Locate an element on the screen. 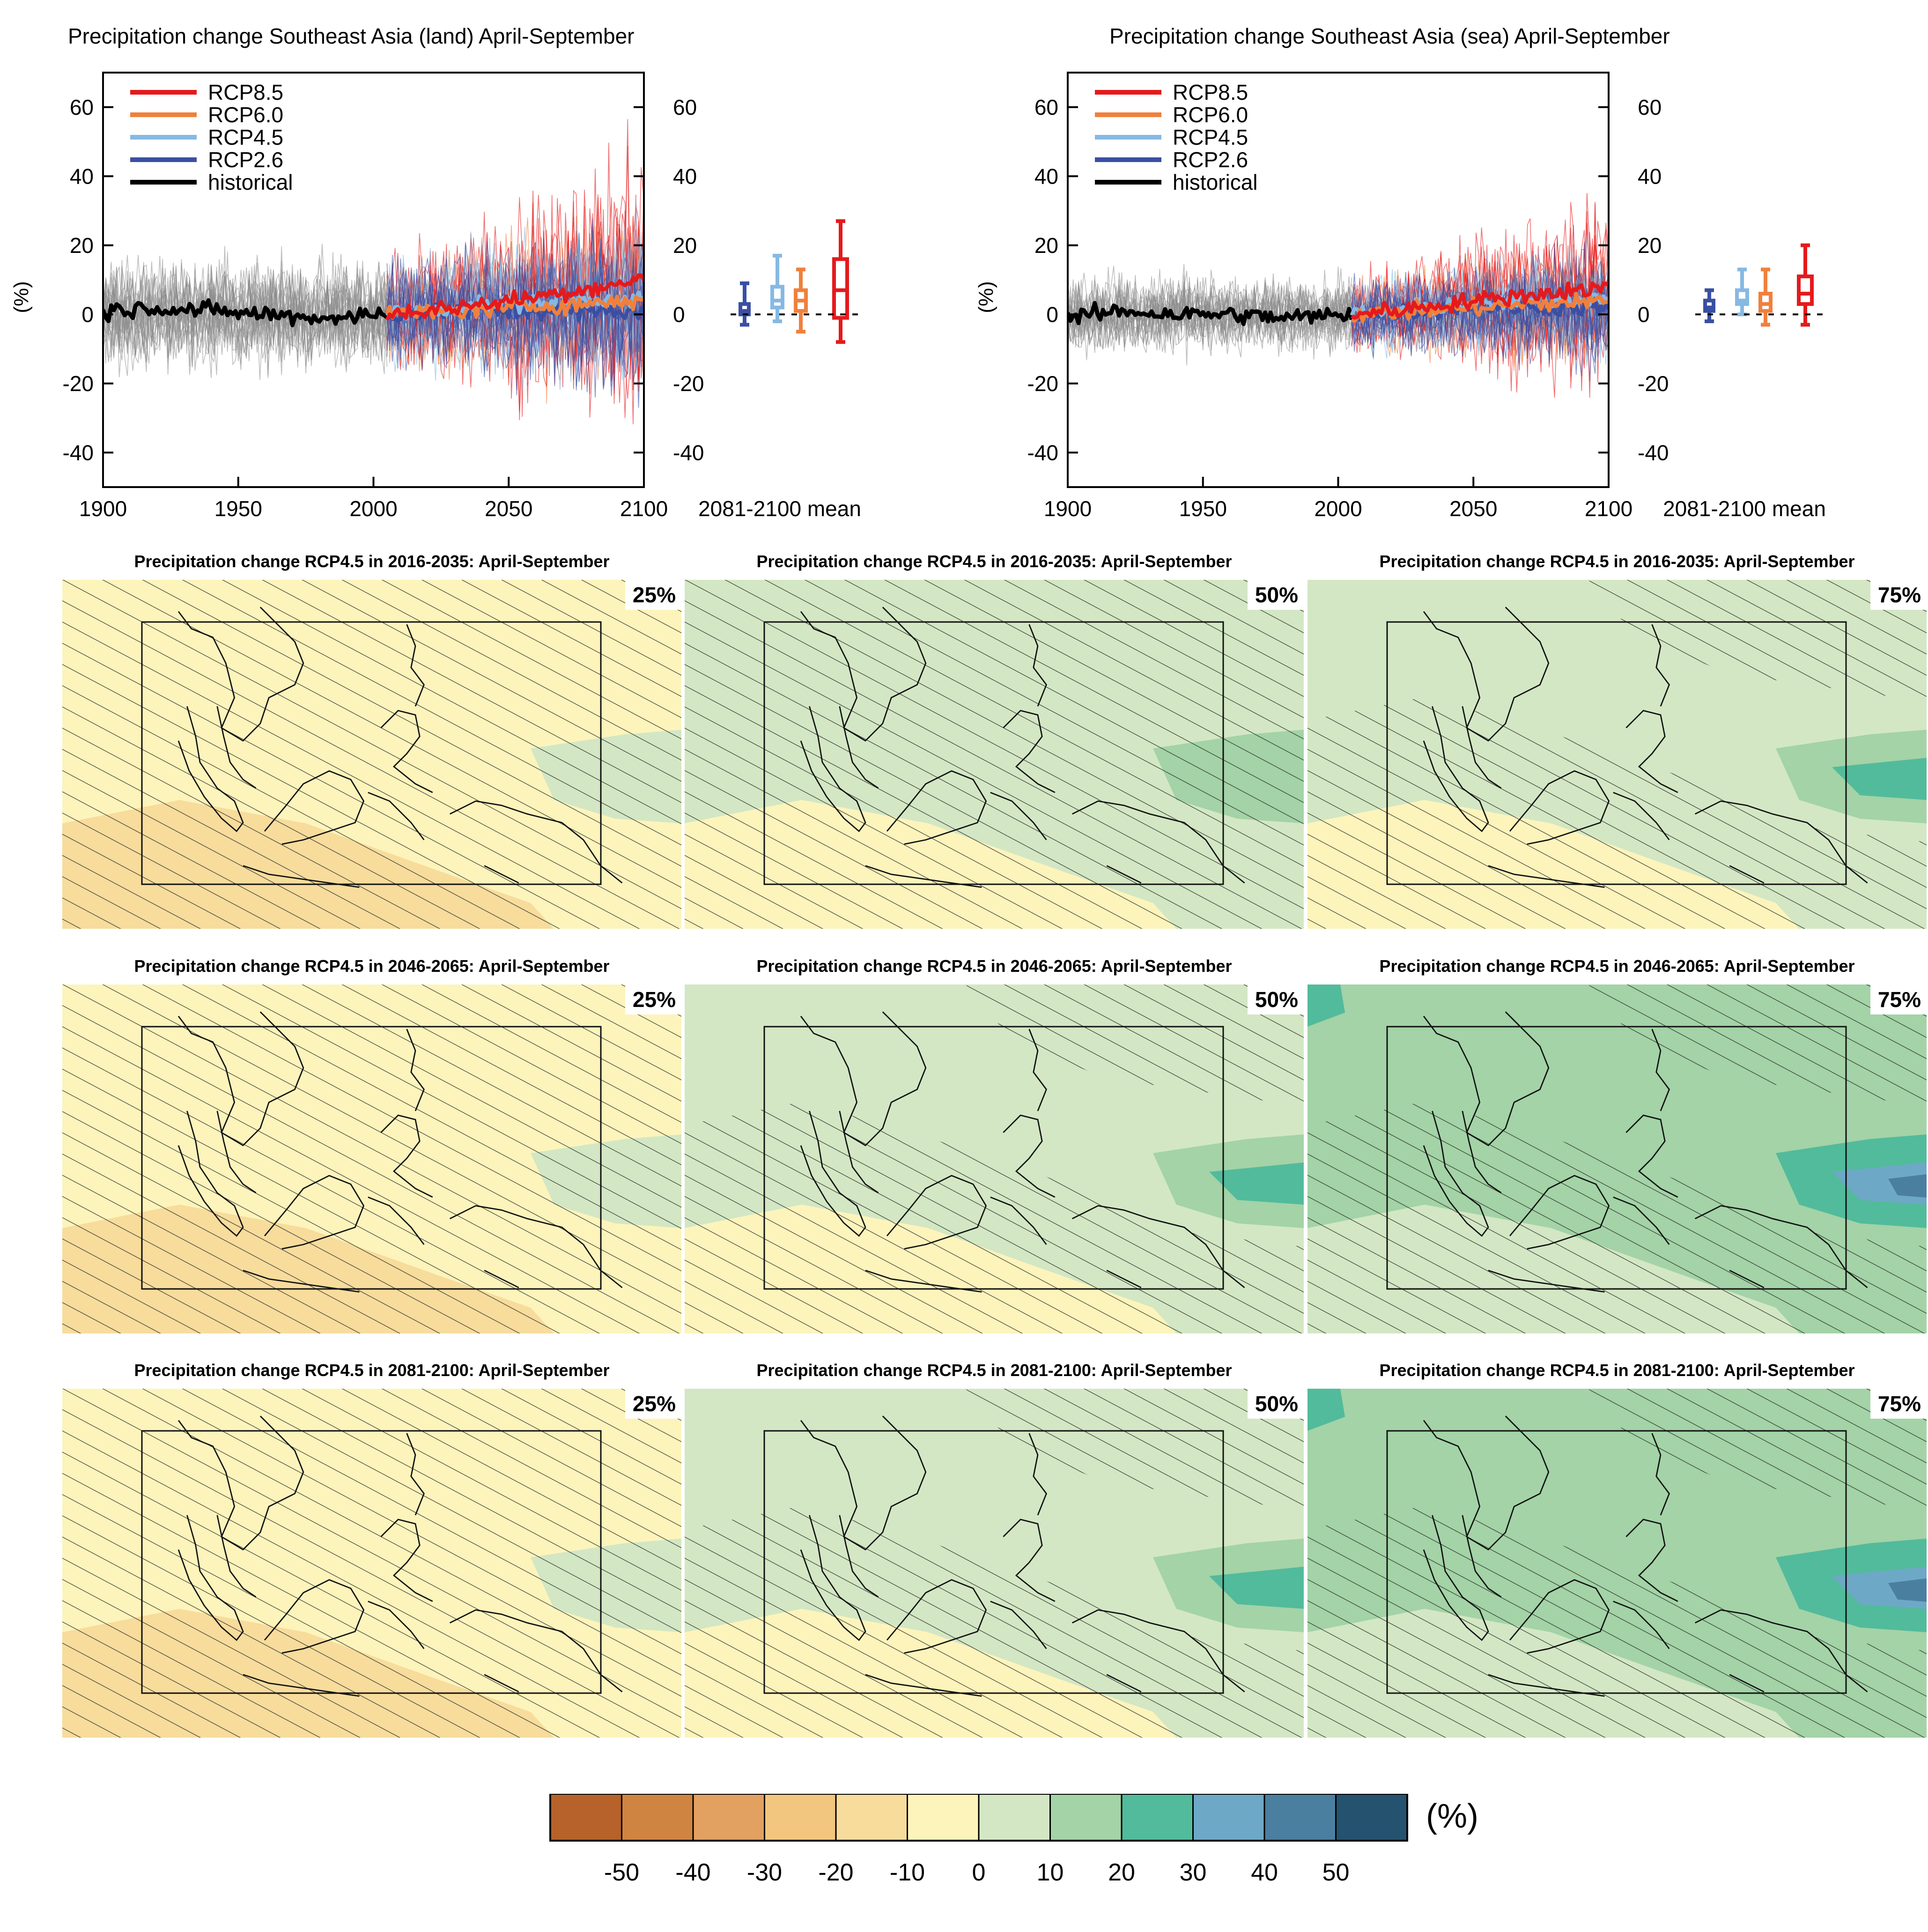 Image resolution: width=1928 pixels, height=1932 pixels. x-tick-label: 2000 is located at coordinates (1338, 509).